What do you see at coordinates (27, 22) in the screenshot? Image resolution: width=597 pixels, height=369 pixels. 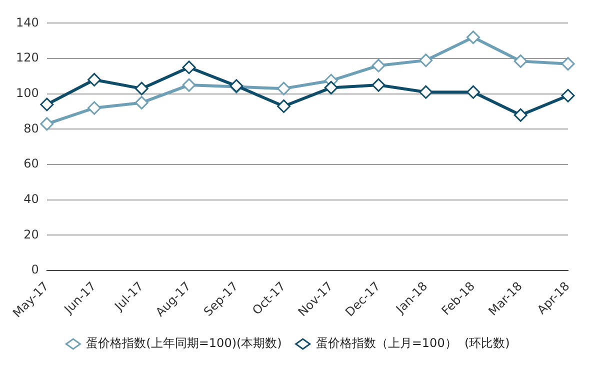 I see `y-tick-label: 140` at bounding box center [27, 22].